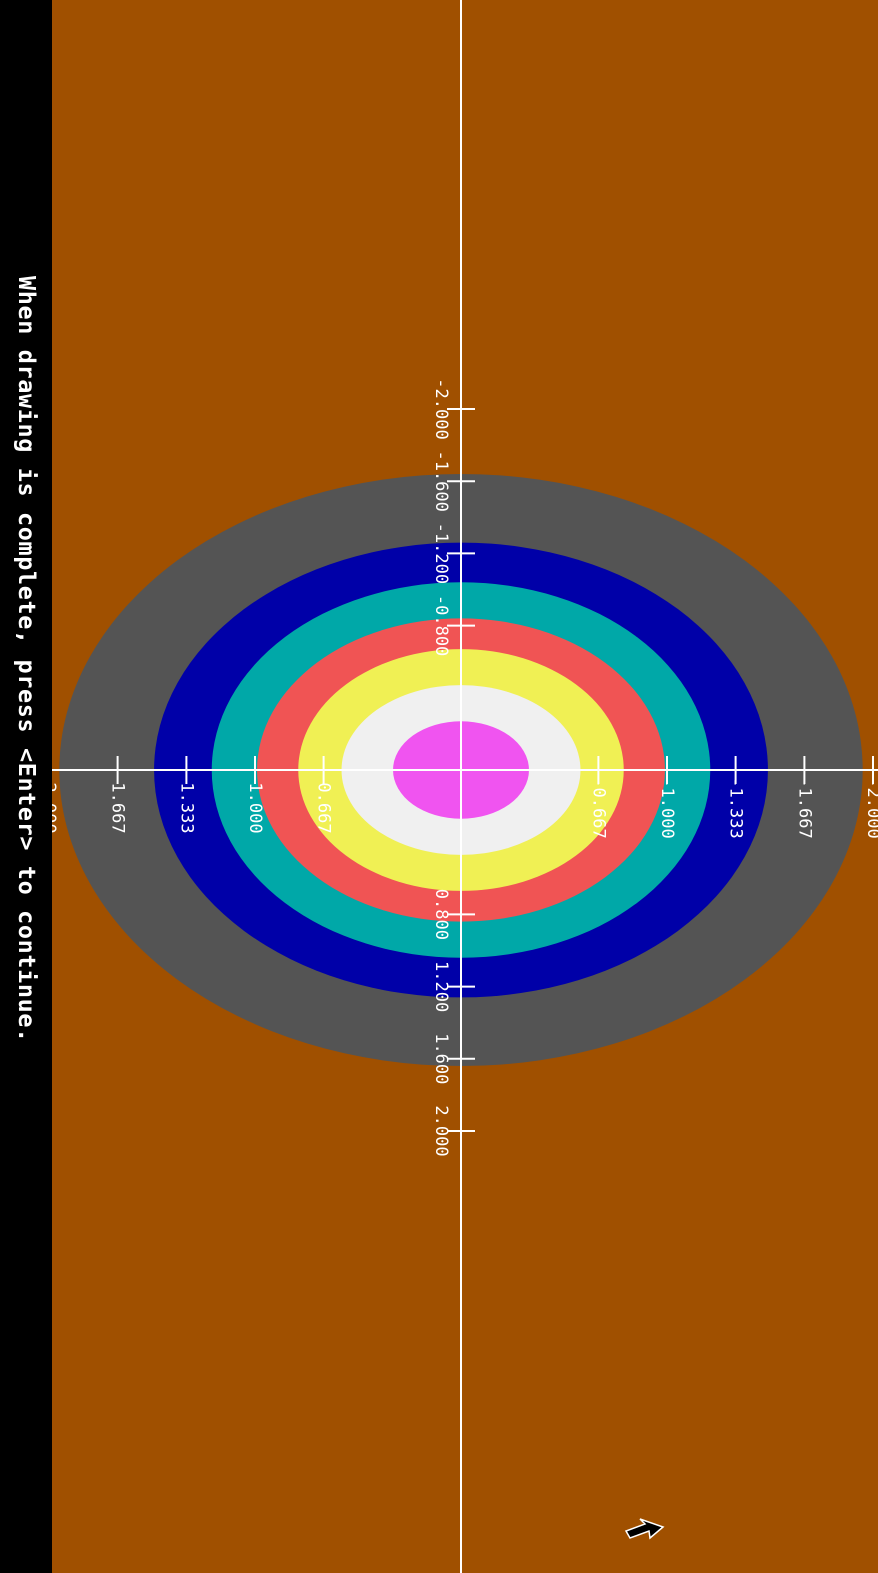 This screenshot has height=1573, width=878. I want to click on x-tick-label-5: 0.800, so click(441, 914).